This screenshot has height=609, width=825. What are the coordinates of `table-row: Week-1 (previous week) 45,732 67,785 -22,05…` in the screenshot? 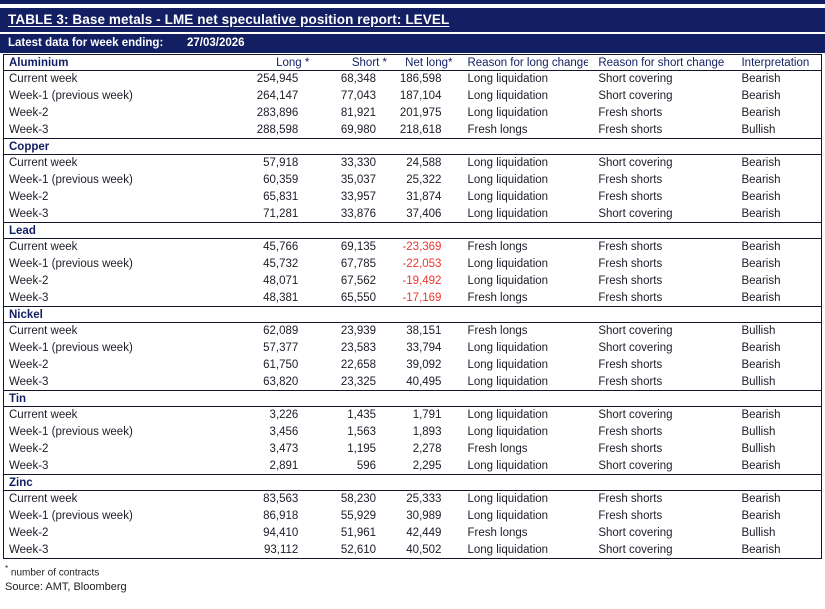 It's located at (413, 264).